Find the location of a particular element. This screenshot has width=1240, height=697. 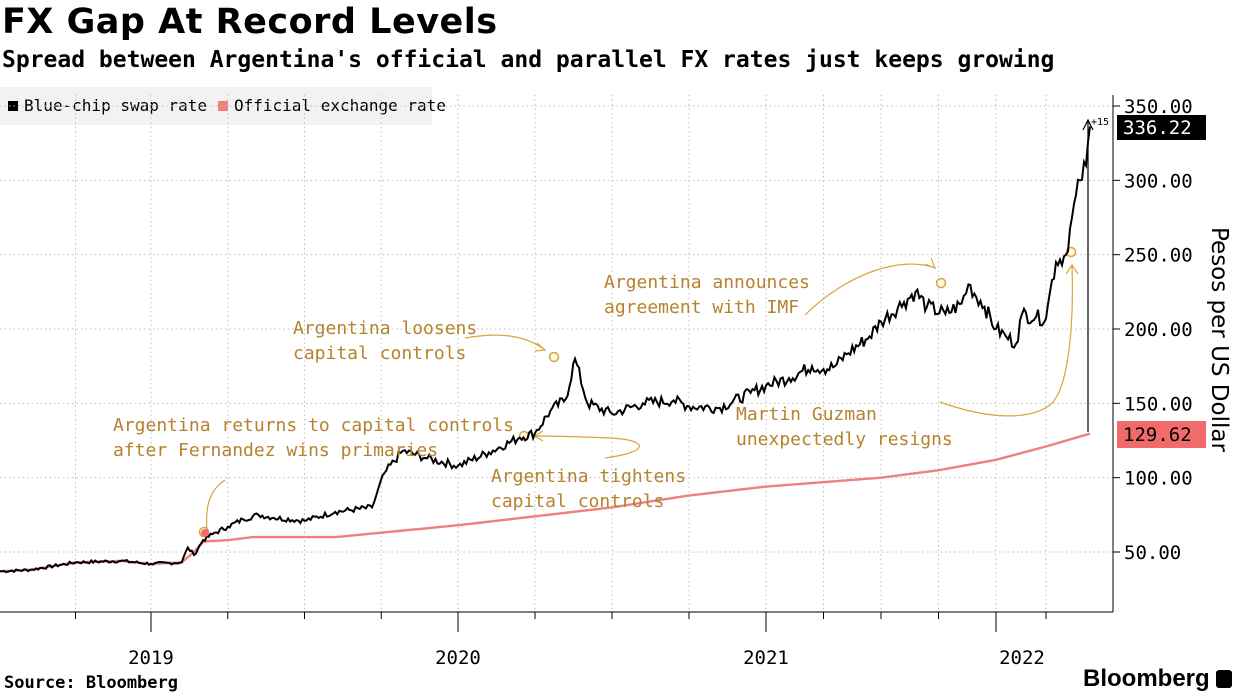

x-tick-label-1: 2020 is located at coordinates (458, 658).